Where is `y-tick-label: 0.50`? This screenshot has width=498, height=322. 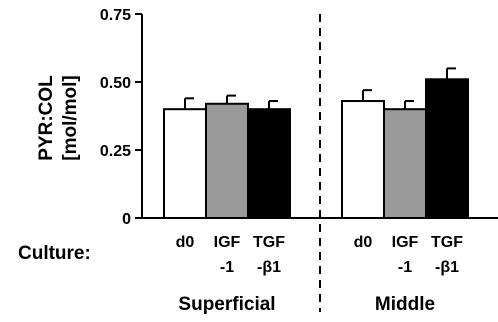 y-tick-label: 0.50 is located at coordinates (115, 83).